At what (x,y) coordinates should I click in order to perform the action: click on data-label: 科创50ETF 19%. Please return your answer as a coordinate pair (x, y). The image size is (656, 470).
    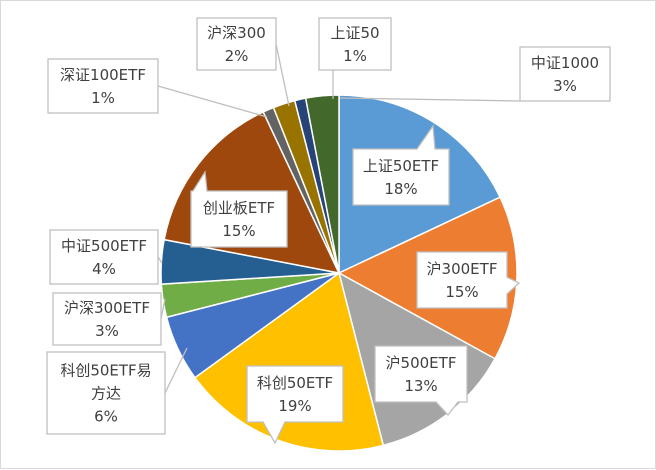
    Looking at the image, I should click on (295, 405).